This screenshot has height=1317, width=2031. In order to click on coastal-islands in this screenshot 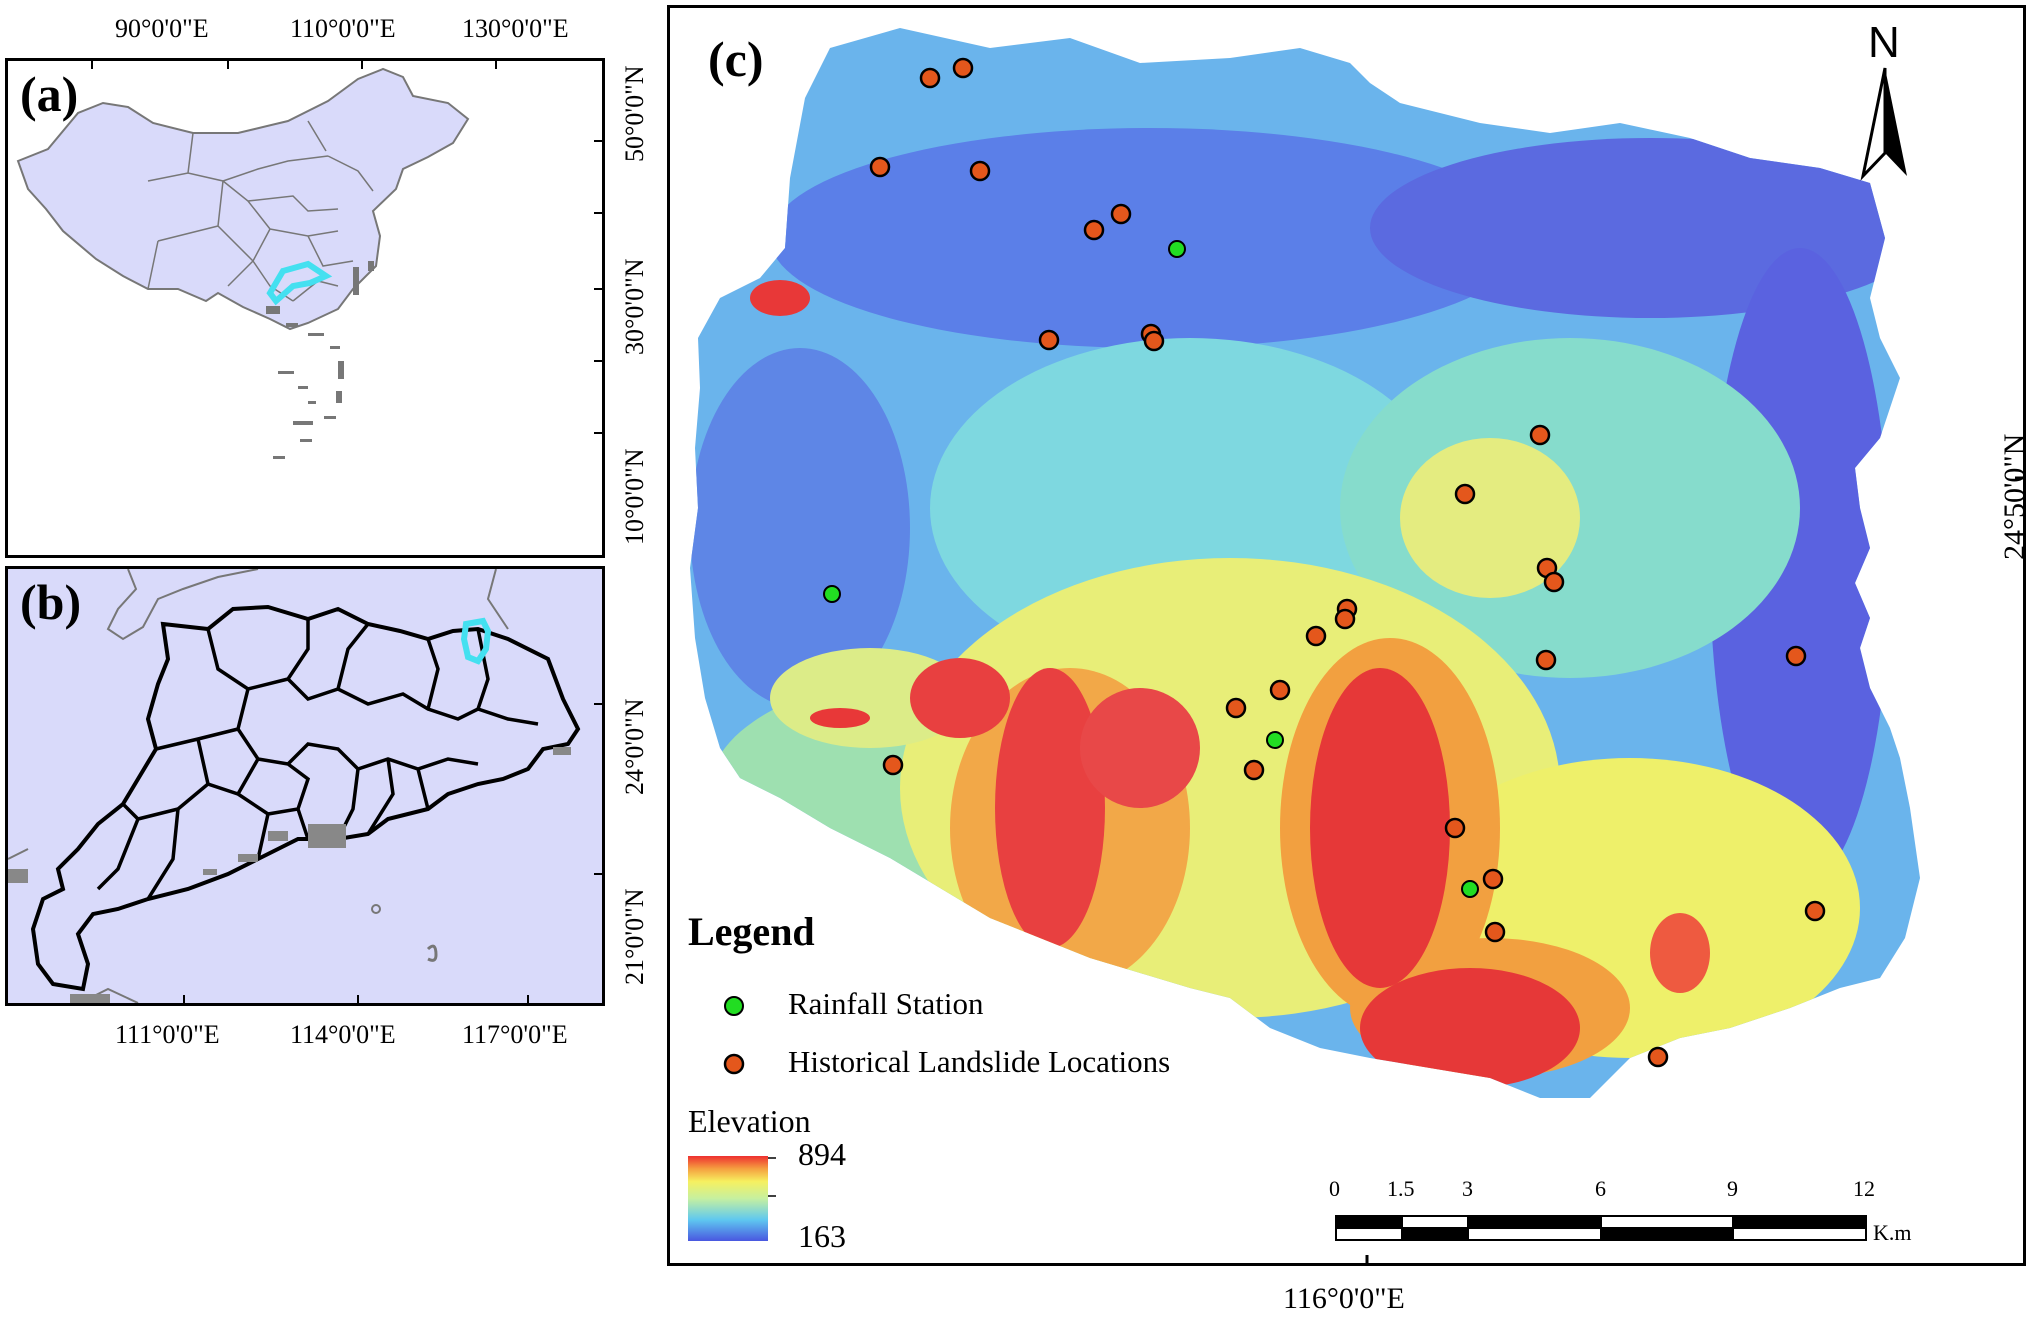, I will do `click(289, 875)`.